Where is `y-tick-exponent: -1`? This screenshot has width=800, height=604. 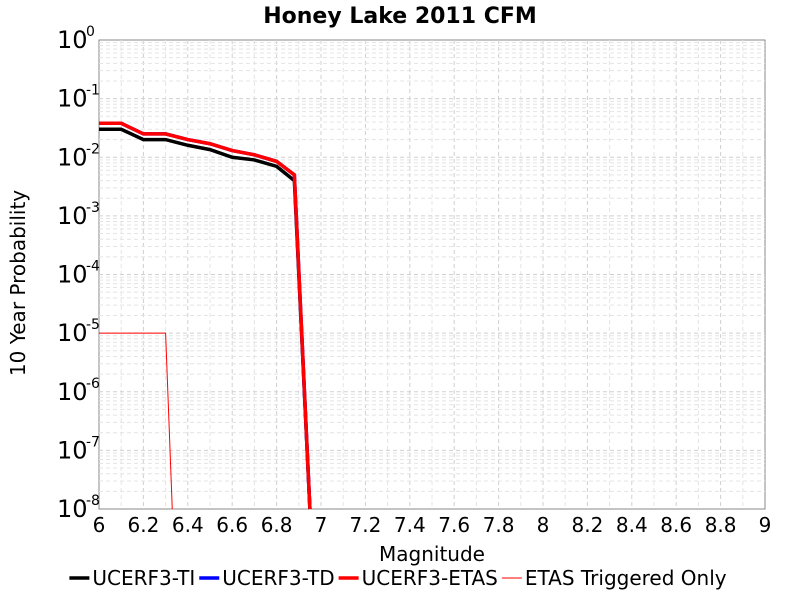
y-tick-exponent: -1 is located at coordinates (93, 91).